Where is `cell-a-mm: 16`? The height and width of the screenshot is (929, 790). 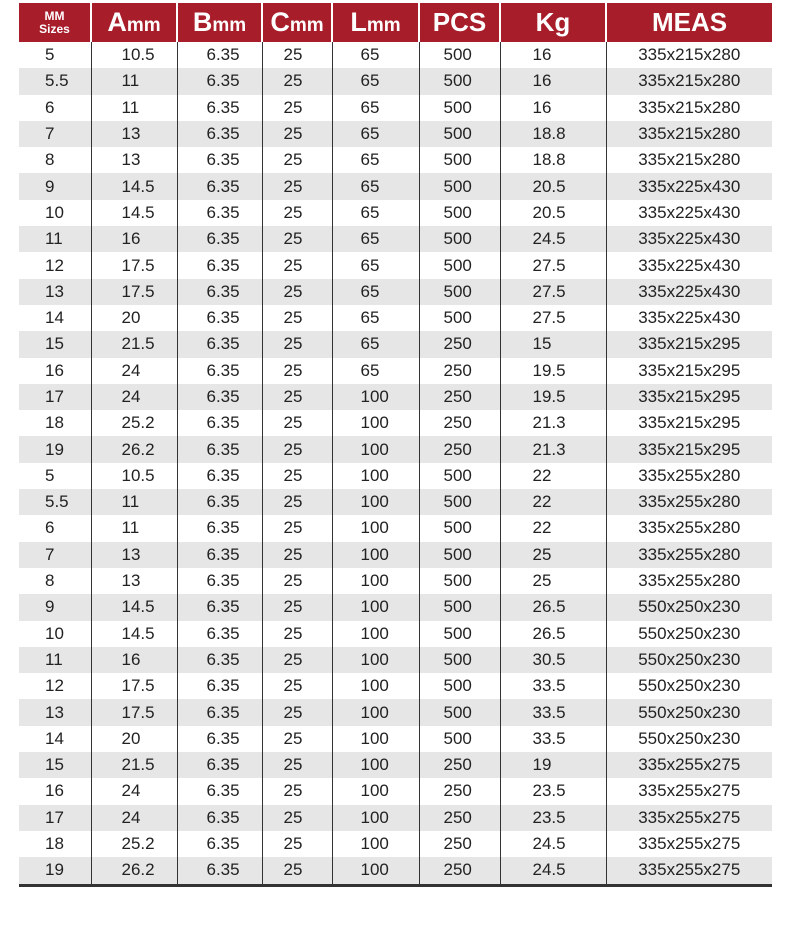
cell-a-mm: 16 is located at coordinates (133, 660).